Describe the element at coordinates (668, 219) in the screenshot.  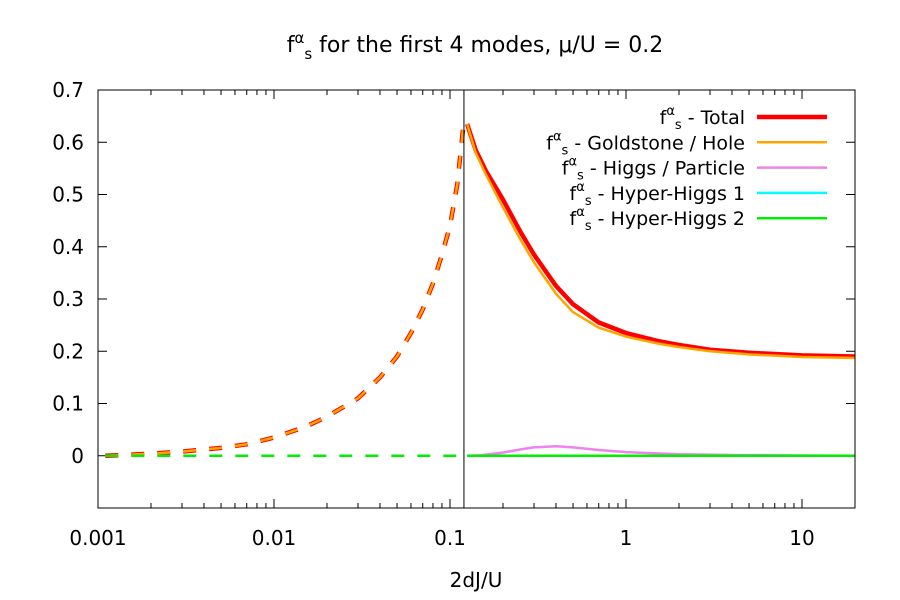
I see `legend-label: - Hyper-Higgs 2` at that location.